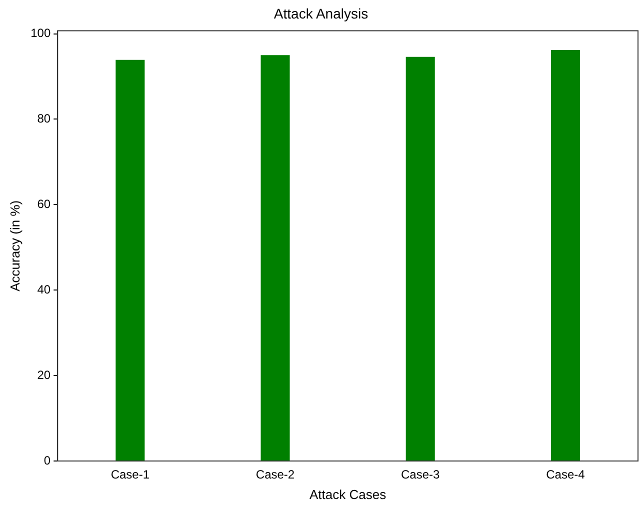  What do you see at coordinates (420, 475) in the screenshot?
I see `x-tick-label: Case-3` at bounding box center [420, 475].